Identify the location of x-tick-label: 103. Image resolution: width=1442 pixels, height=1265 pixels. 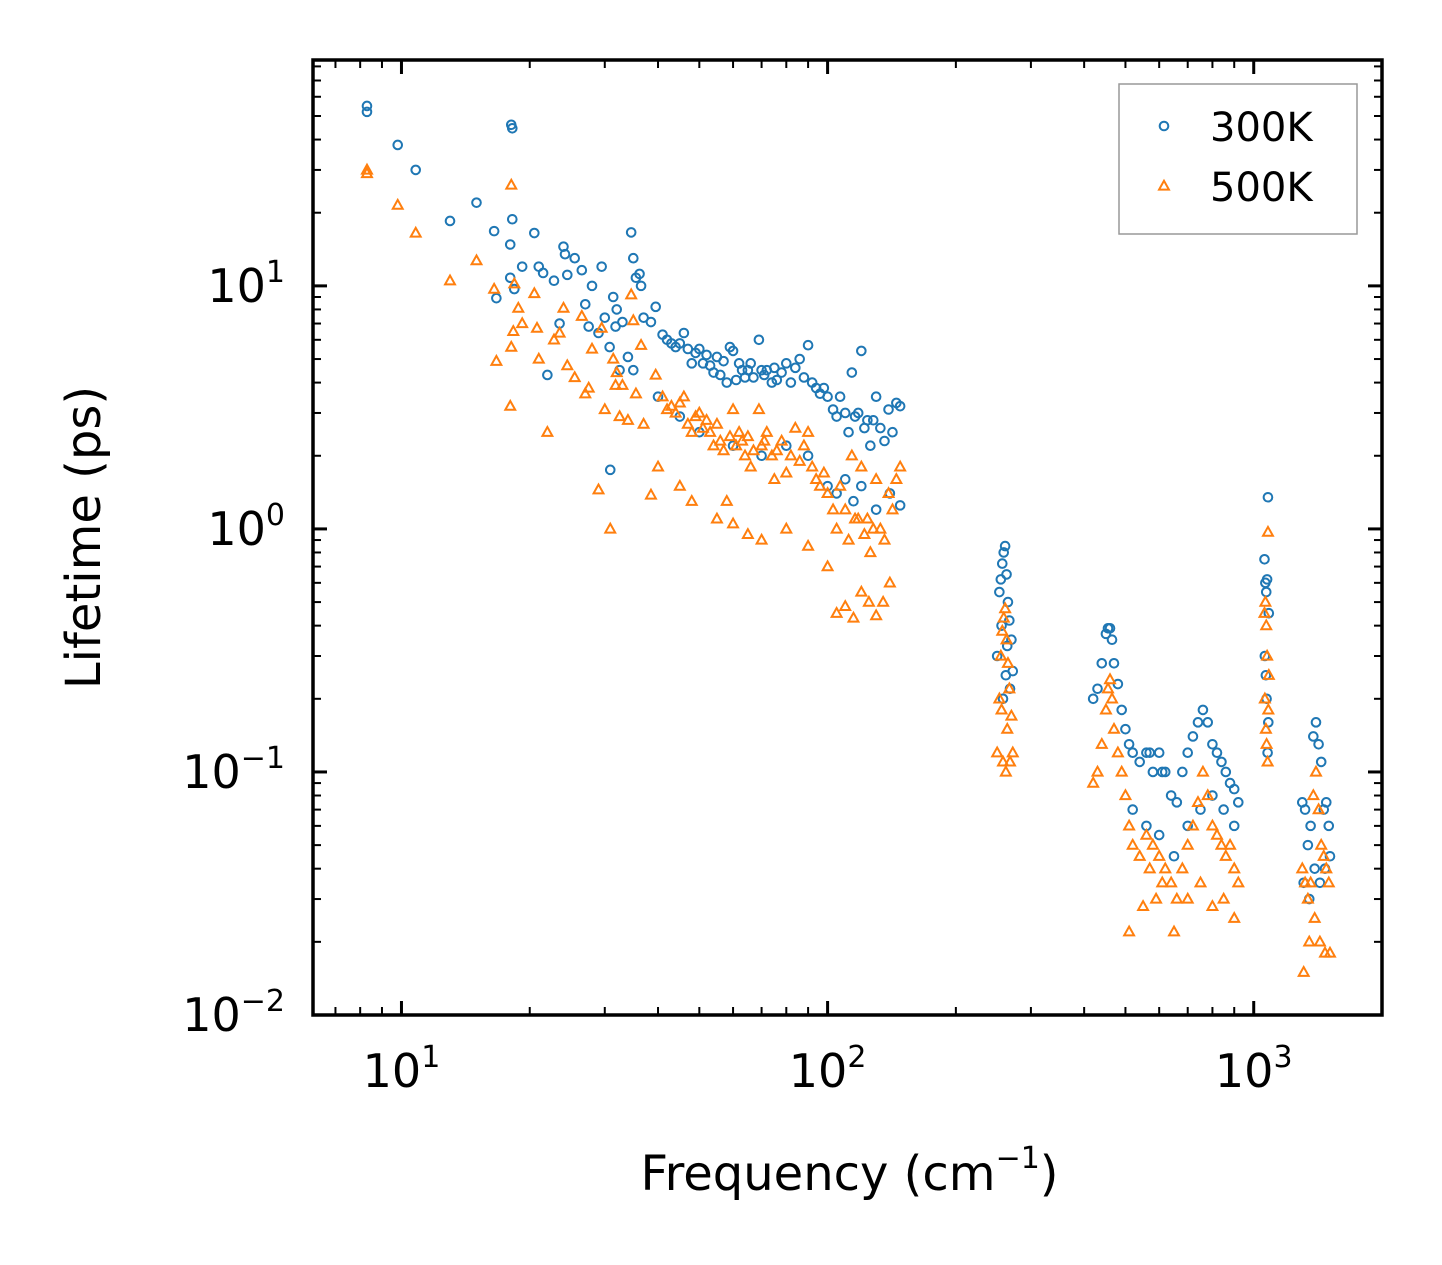
(1254, 1069).